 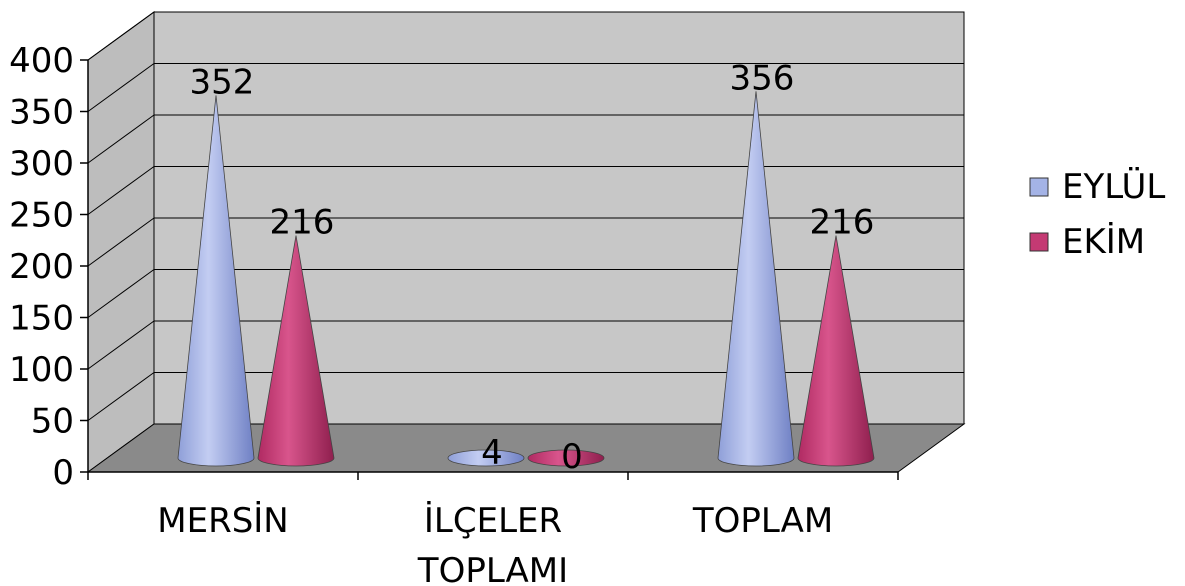 What do you see at coordinates (493, 521) in the screenshot?
I see `x-tick-label: İLÇELER` at bounding box center [493, 521].